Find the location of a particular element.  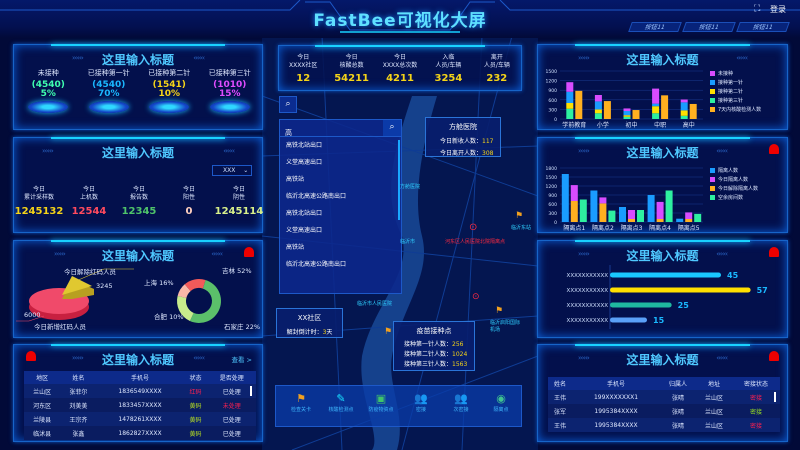

table-row: 王伟 1995384XXXX 张晴 兰山区 密接 is located at coordinates (664, 425).